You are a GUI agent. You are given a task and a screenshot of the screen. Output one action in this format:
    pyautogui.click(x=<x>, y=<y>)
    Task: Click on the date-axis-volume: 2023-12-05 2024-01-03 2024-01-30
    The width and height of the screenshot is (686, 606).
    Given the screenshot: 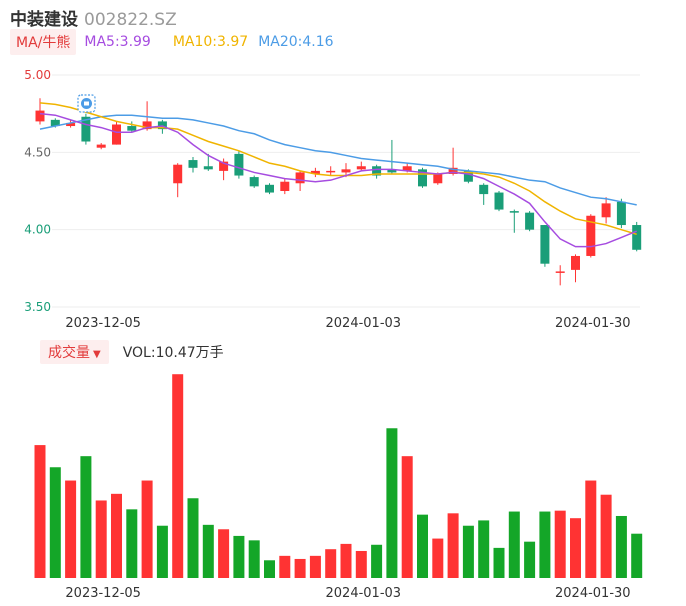 What is the action you would take?
    pyautogui.click(x=347, y=593)
    